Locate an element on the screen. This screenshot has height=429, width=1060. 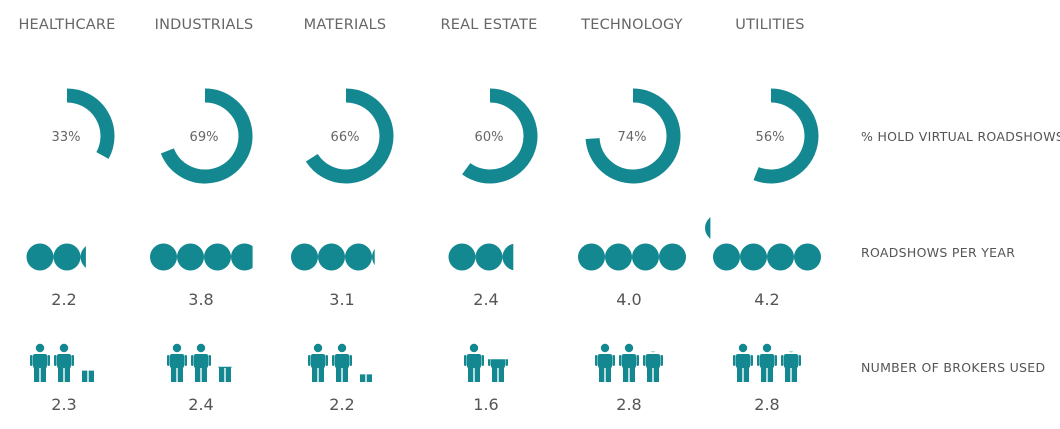
circle-pictogram-industrials is located at coordinates (201, 257).